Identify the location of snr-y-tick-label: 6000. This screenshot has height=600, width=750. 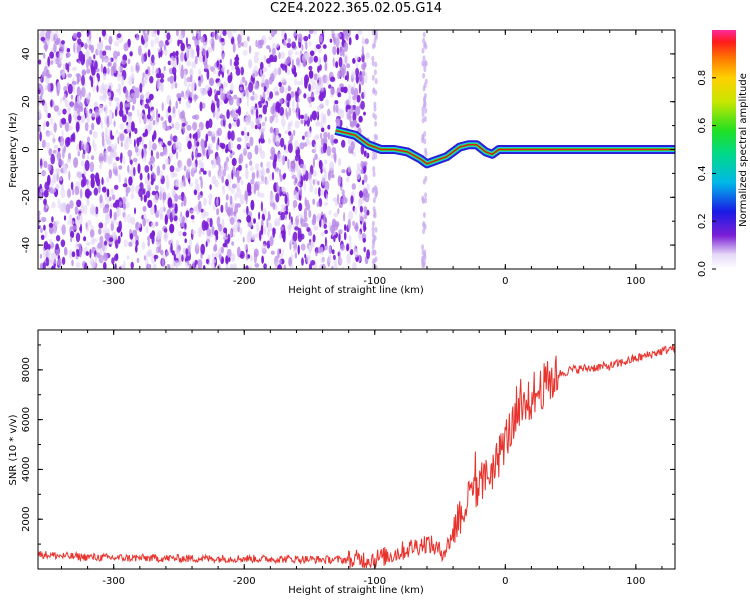
(26, 419).